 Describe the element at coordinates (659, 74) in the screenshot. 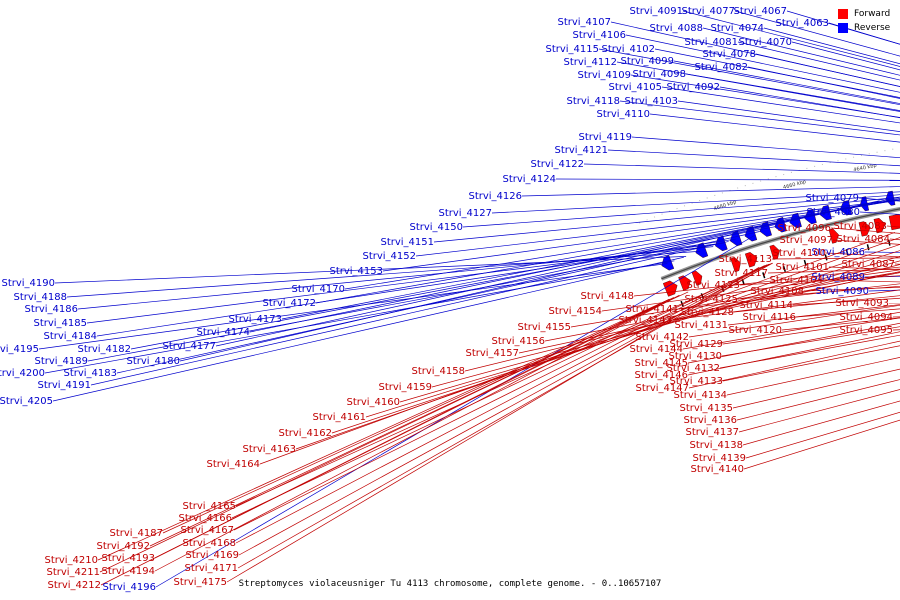

I see `gene-label-rev-17: Strvi_4098` at that location.